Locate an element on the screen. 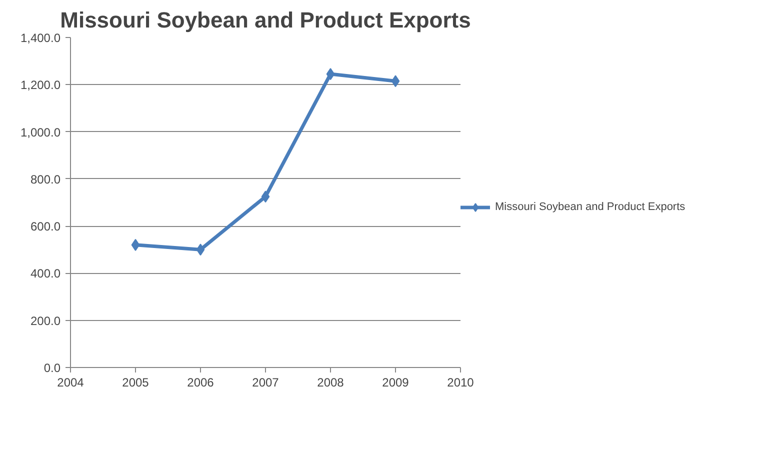 The image size is (759, 451). x-tick-label: 2009 is located at coordinates (396, 383).